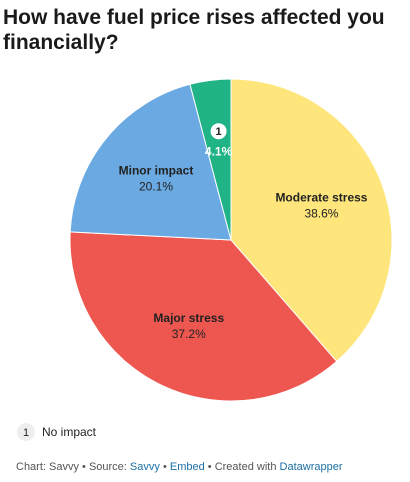 The height and width of the screenshot is (482, 410). What do you see at coordinates (321, 213) in the screenshot?
I see `slice-value: 38.6%` at bounding box center [321, 213].